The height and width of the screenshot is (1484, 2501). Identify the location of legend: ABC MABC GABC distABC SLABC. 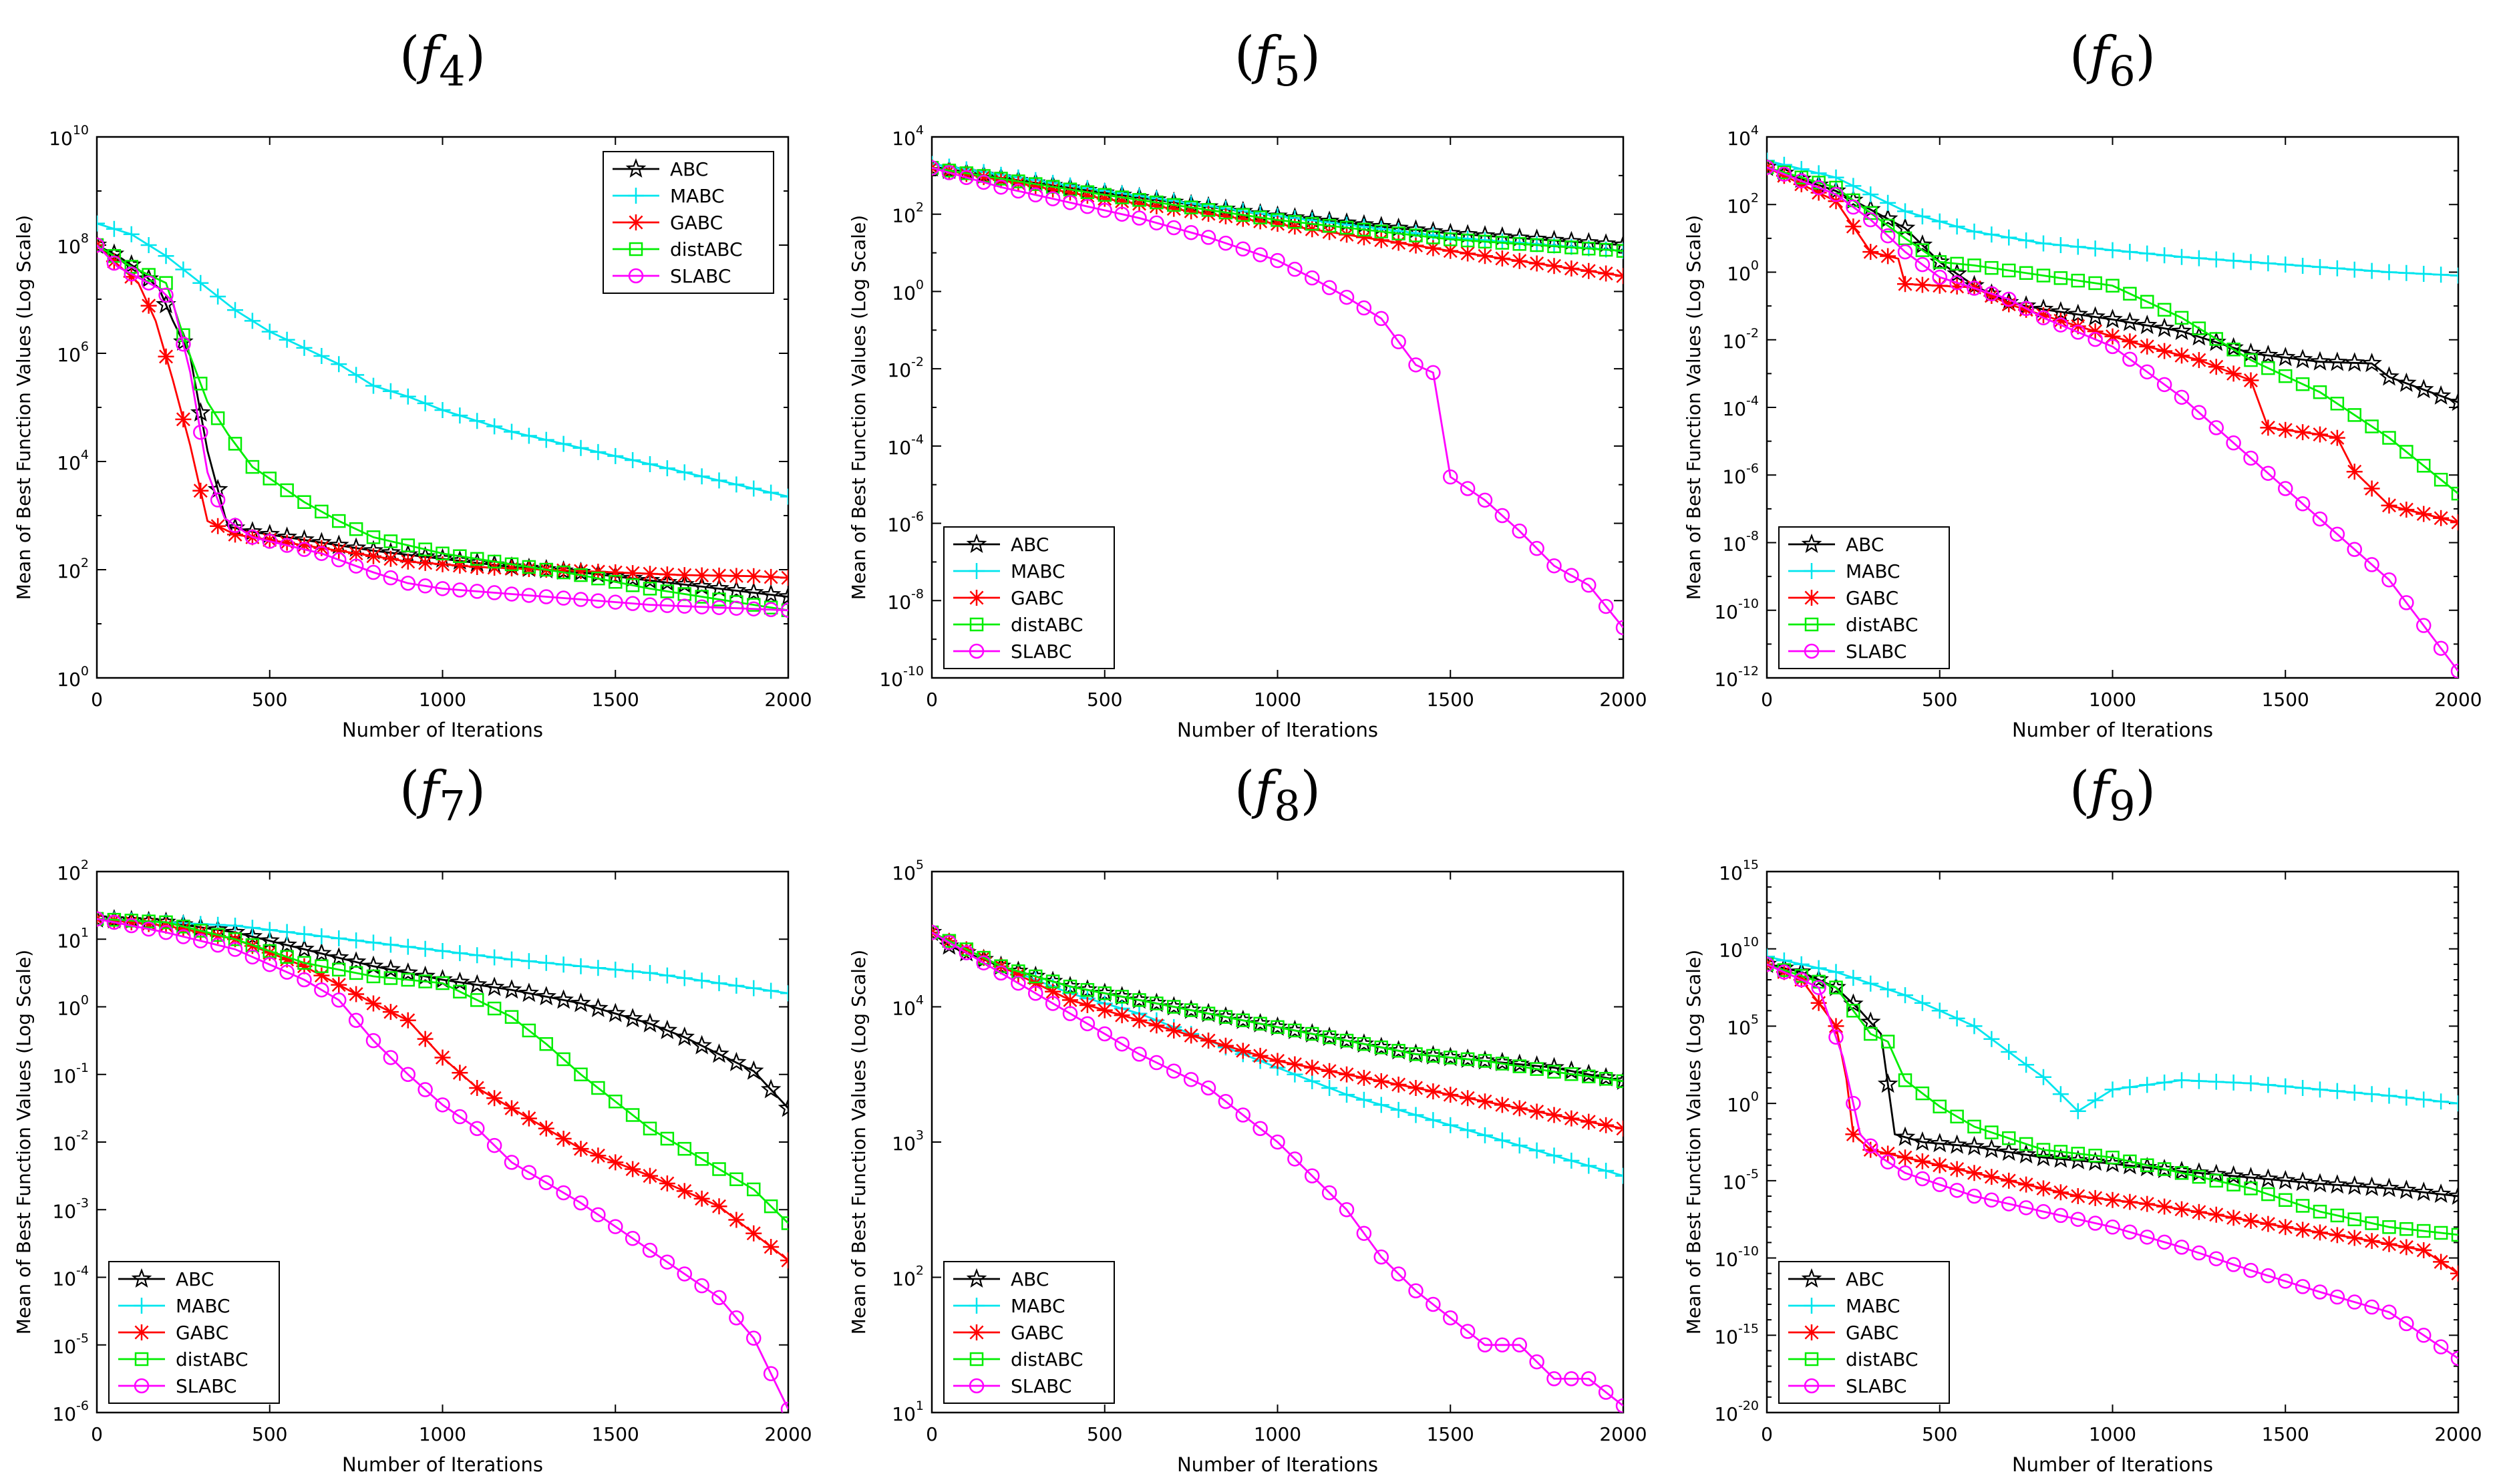
(1029, 1332).